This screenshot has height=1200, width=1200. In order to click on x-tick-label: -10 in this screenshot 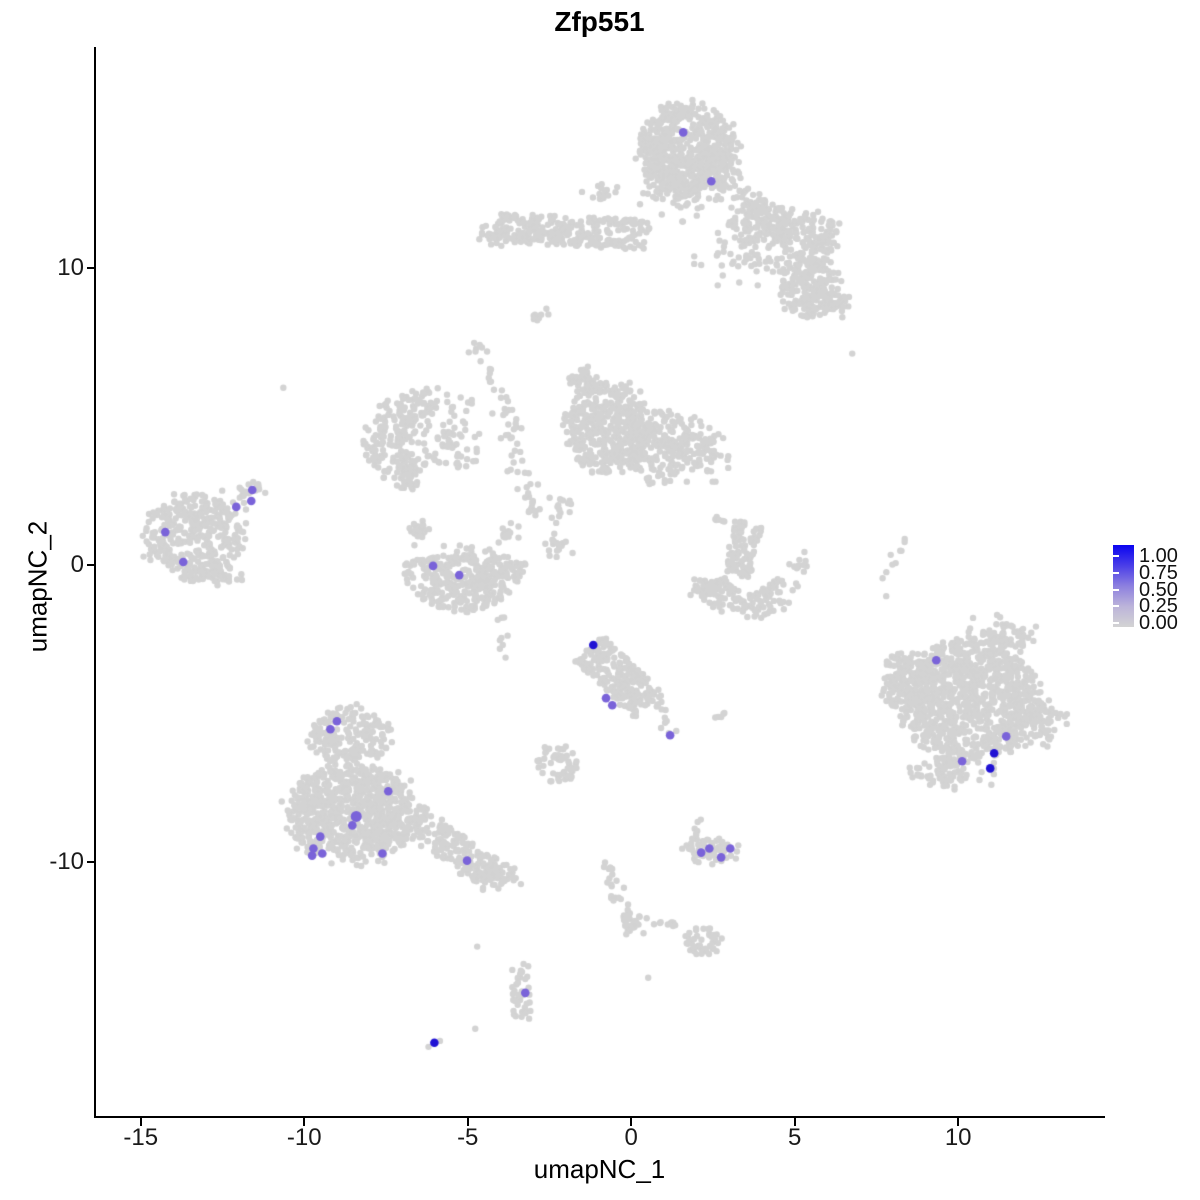, I will do `click(304, 1137)`.